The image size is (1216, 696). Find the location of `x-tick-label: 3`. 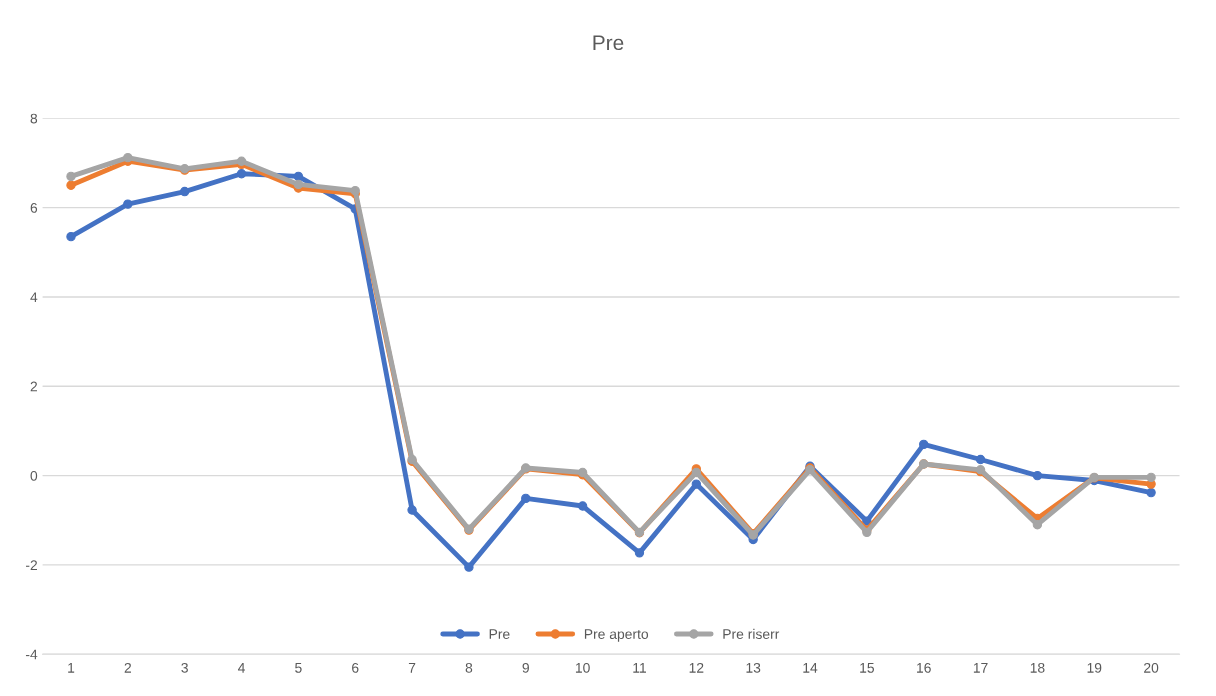

x-tick-label: 3 is located at coordinates (184, 667).